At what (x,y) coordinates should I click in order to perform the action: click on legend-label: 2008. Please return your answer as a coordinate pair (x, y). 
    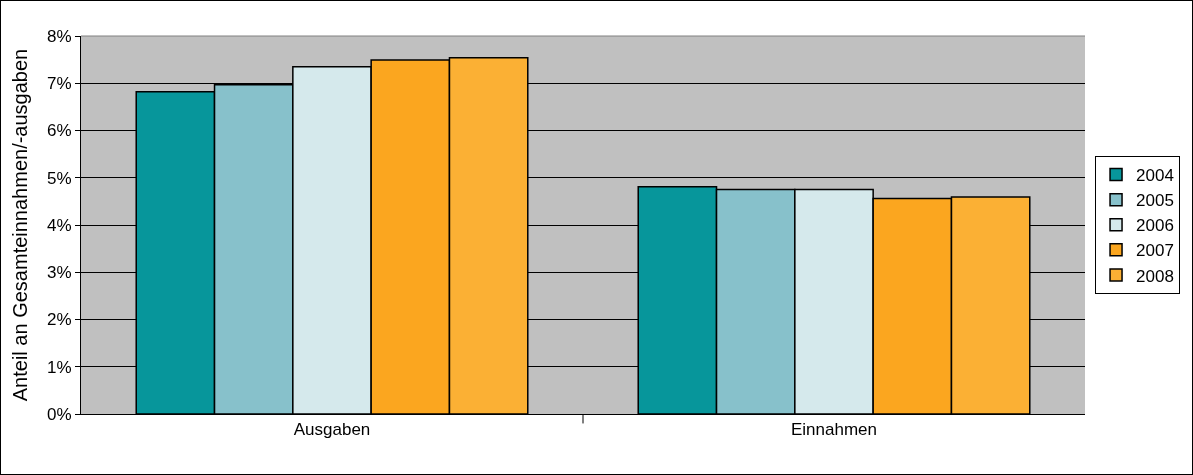
    Looking at the image, I should click on (1155, 276).